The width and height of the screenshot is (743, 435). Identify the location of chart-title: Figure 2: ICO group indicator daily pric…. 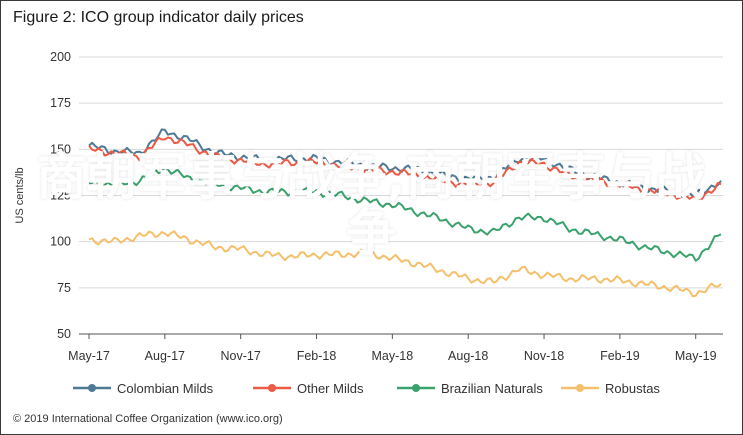
(158, 17).